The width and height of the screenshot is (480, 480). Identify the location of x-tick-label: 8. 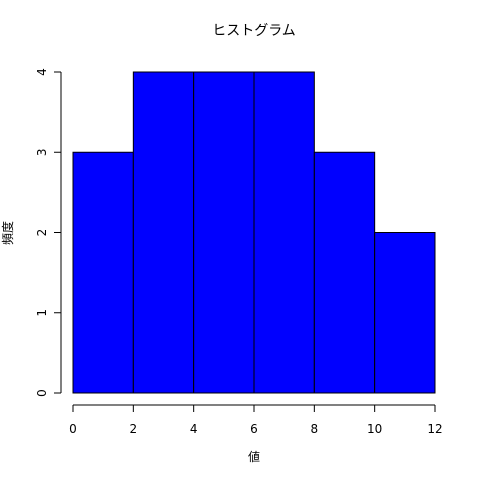
(315, 429).